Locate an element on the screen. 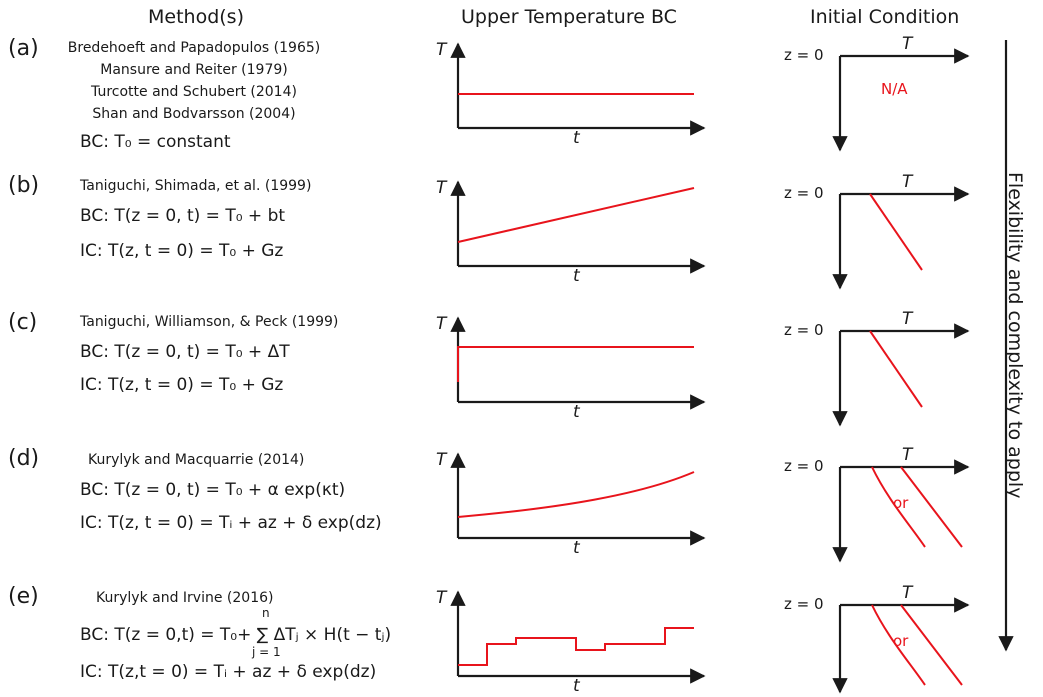 The width and height of the screenshot is (1043, 697). ic-axis-T-c: T is located at coordinates (907, 319).